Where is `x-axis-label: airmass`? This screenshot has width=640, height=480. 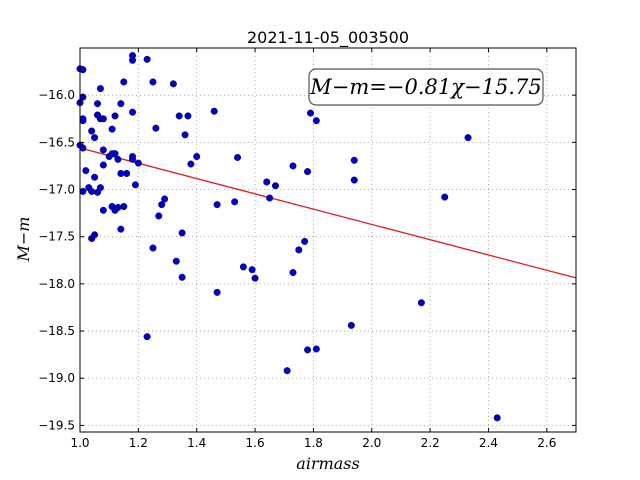 x-axis-label: airmass is located at coordinates (327, 463).